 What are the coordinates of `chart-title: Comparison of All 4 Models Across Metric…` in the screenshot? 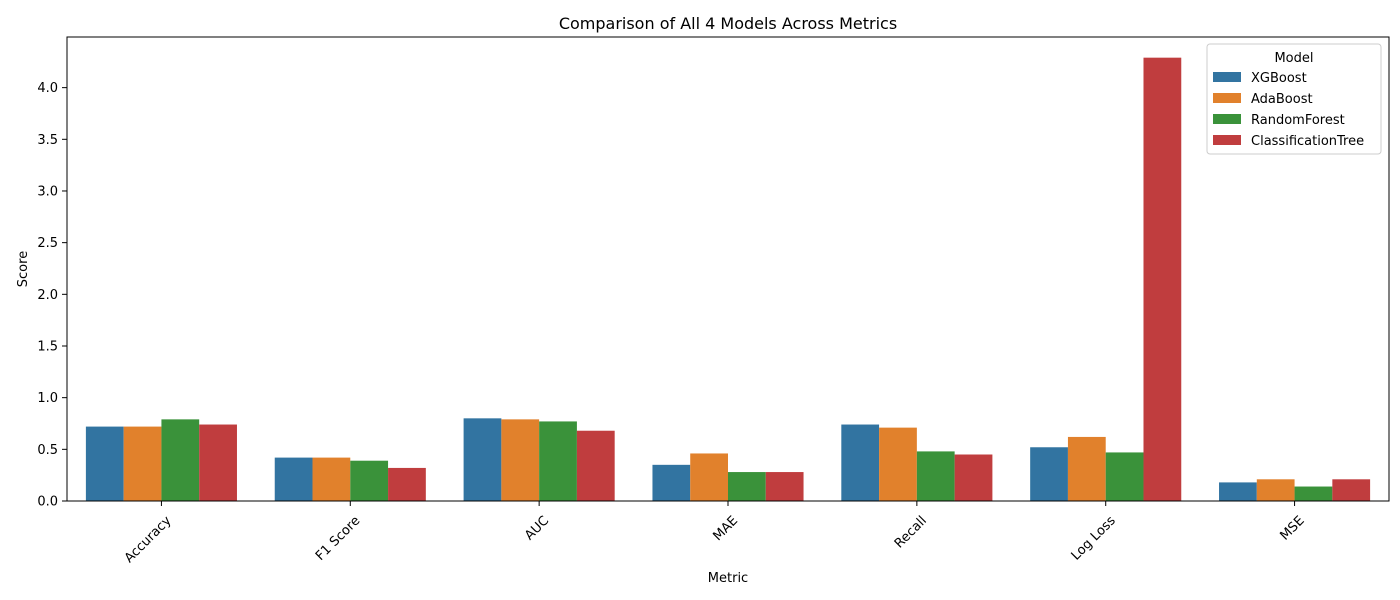 It's located at (728, 23).